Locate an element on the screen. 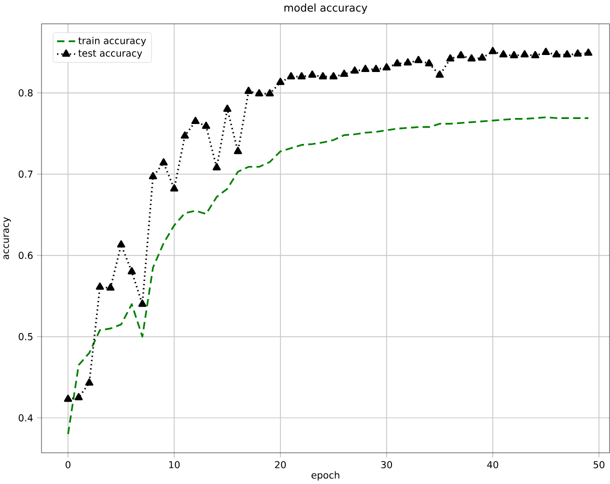  x-tick-label: 20 is located at coordinates (280, 464).